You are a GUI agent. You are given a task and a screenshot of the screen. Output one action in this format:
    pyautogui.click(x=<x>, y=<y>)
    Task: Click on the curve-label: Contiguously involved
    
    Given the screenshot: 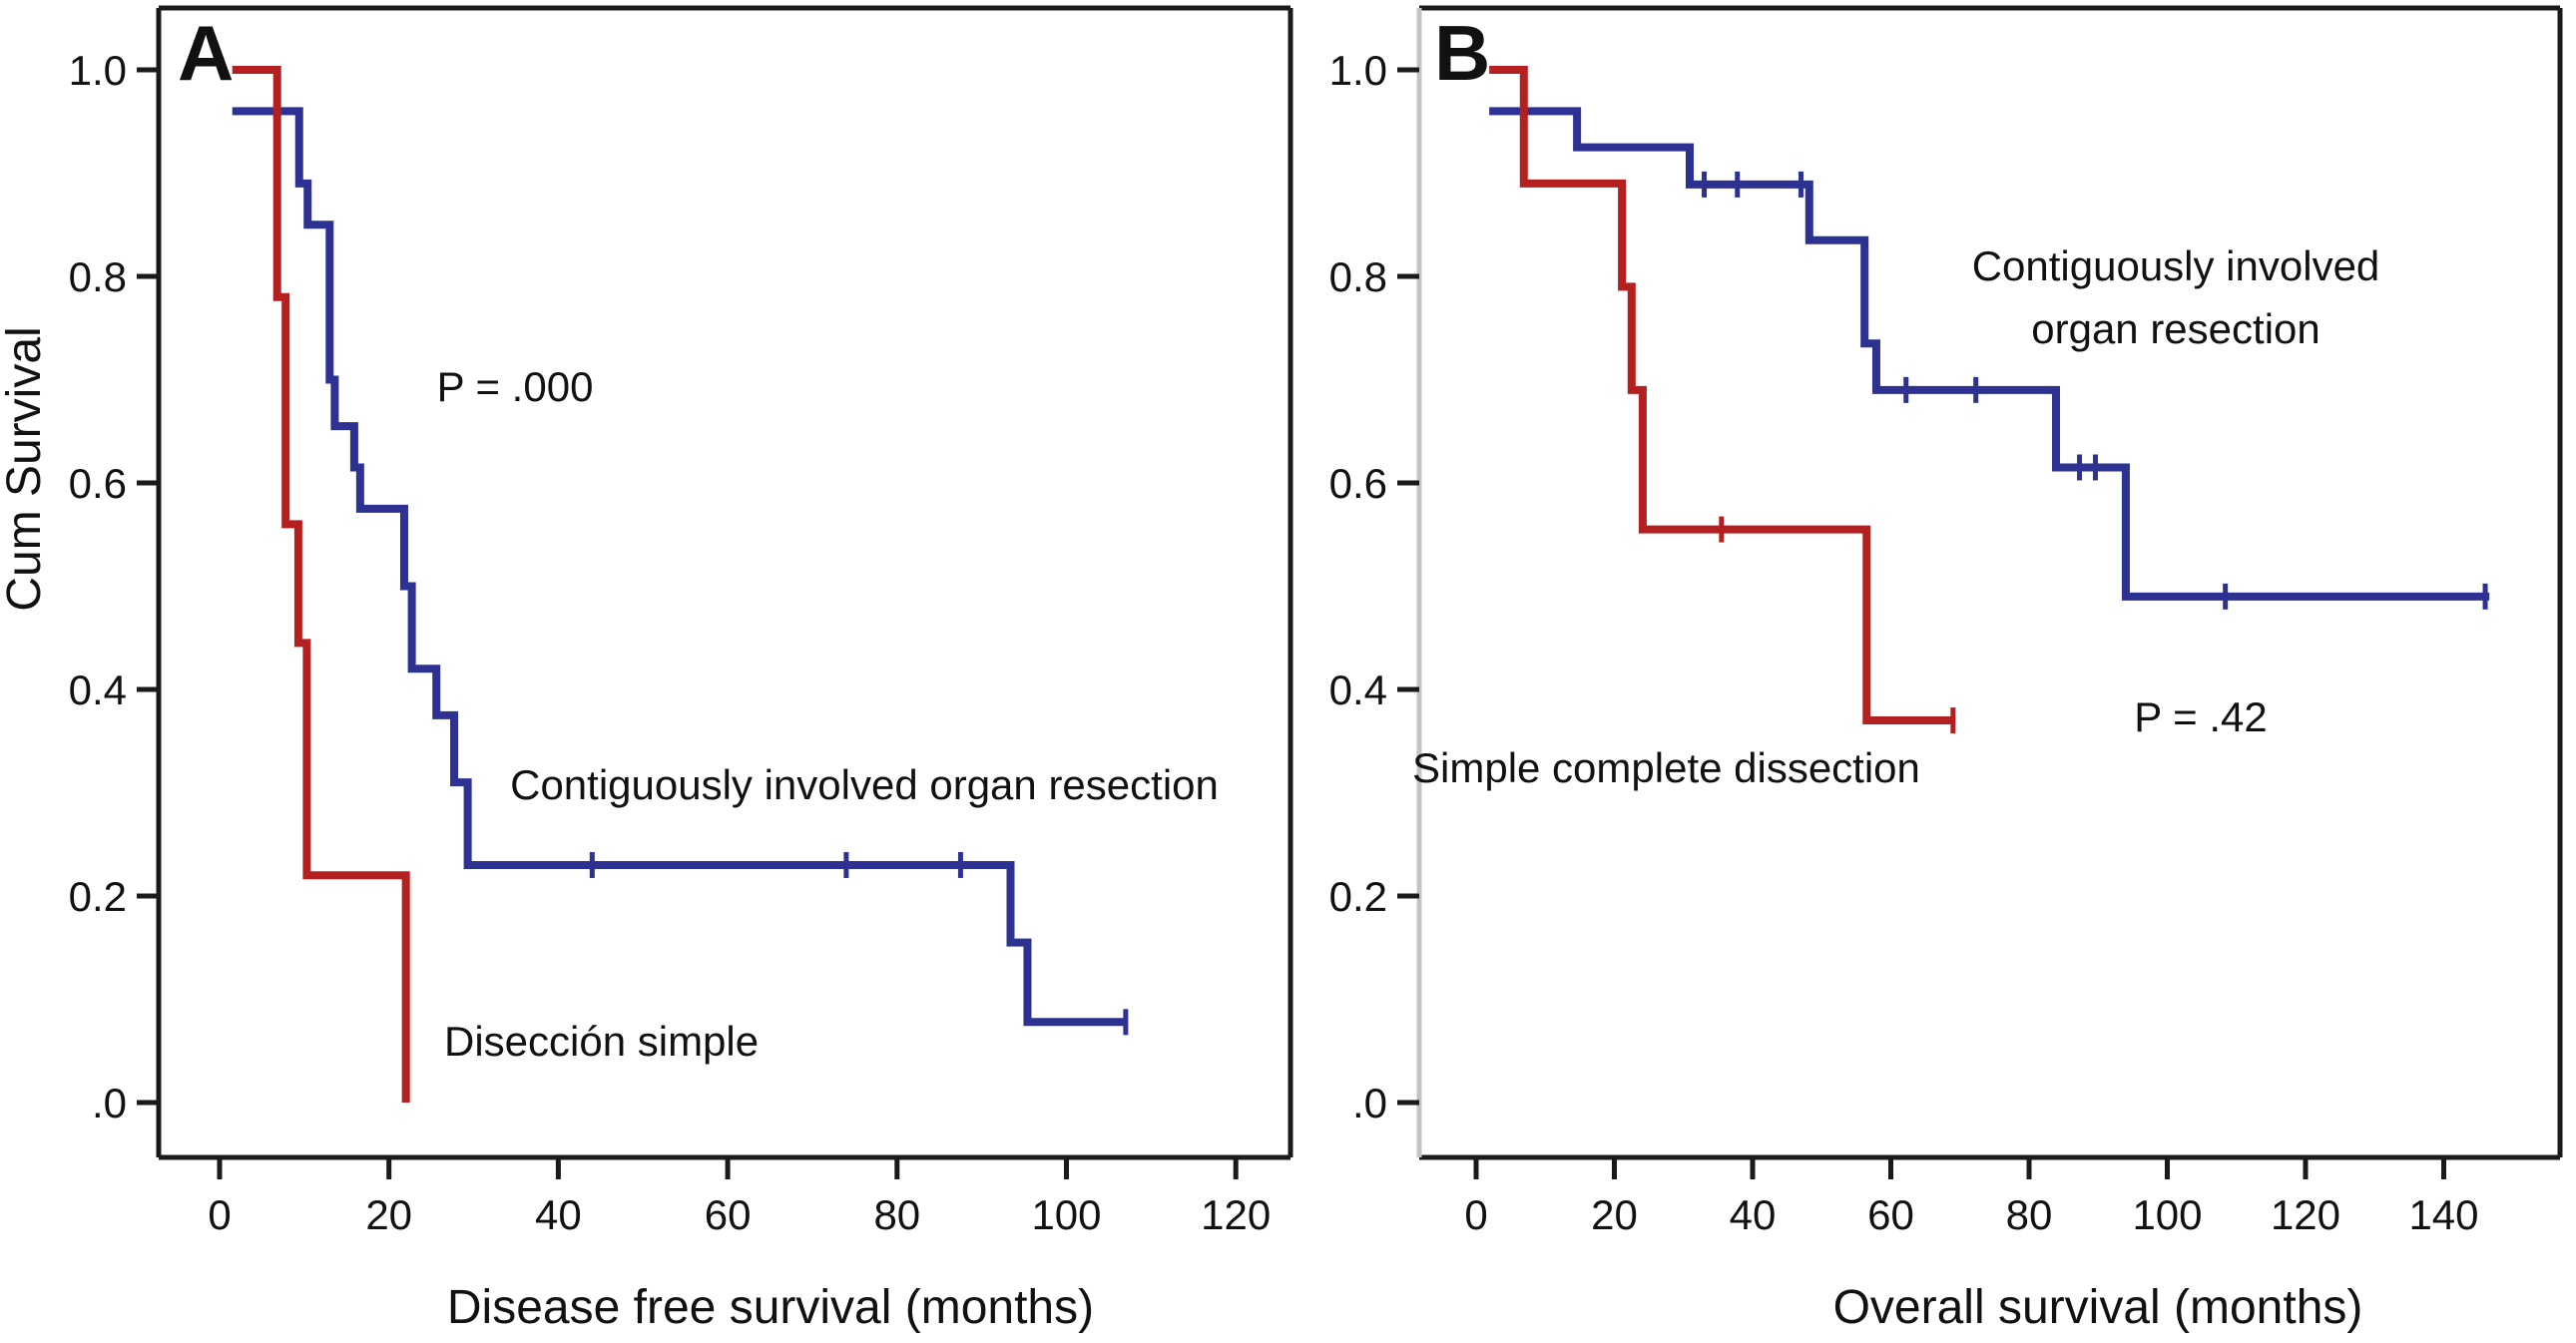 What is the action you would take?
    pyautogui.click(x=2176, y=265)
    